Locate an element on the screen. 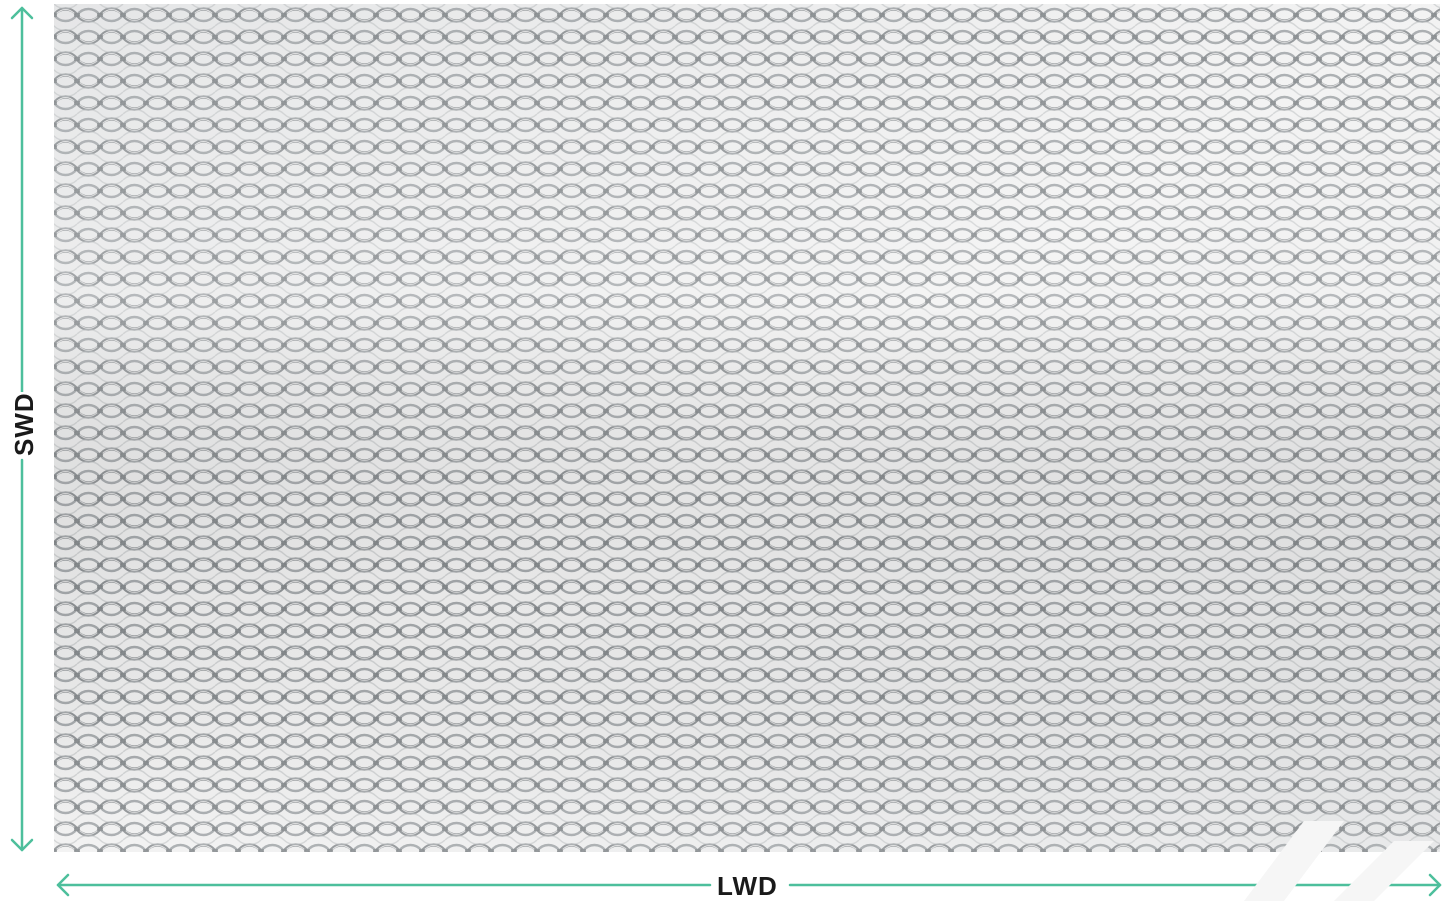 This screenshot has height=901, width=1454. swd-arrowhead-top is located at coordinates (22, 13).